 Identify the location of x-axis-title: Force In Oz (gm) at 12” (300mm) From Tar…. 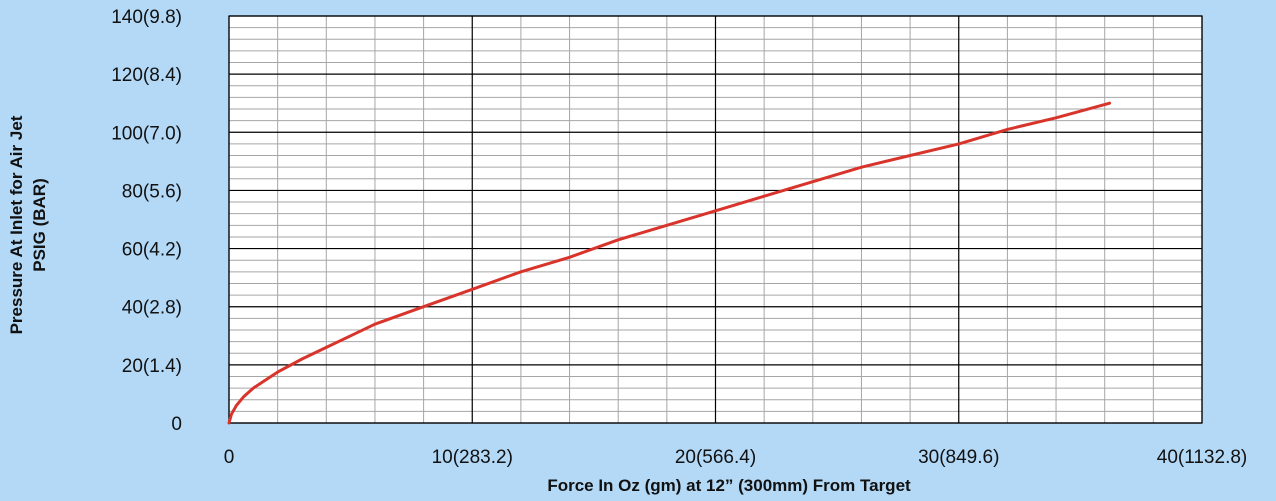
(729, 485).